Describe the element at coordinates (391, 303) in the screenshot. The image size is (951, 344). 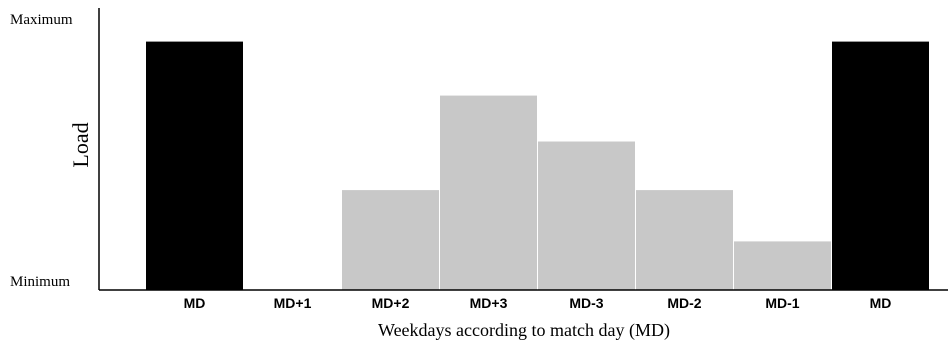
I see `x-tick-label-3: MD+2` at that location.